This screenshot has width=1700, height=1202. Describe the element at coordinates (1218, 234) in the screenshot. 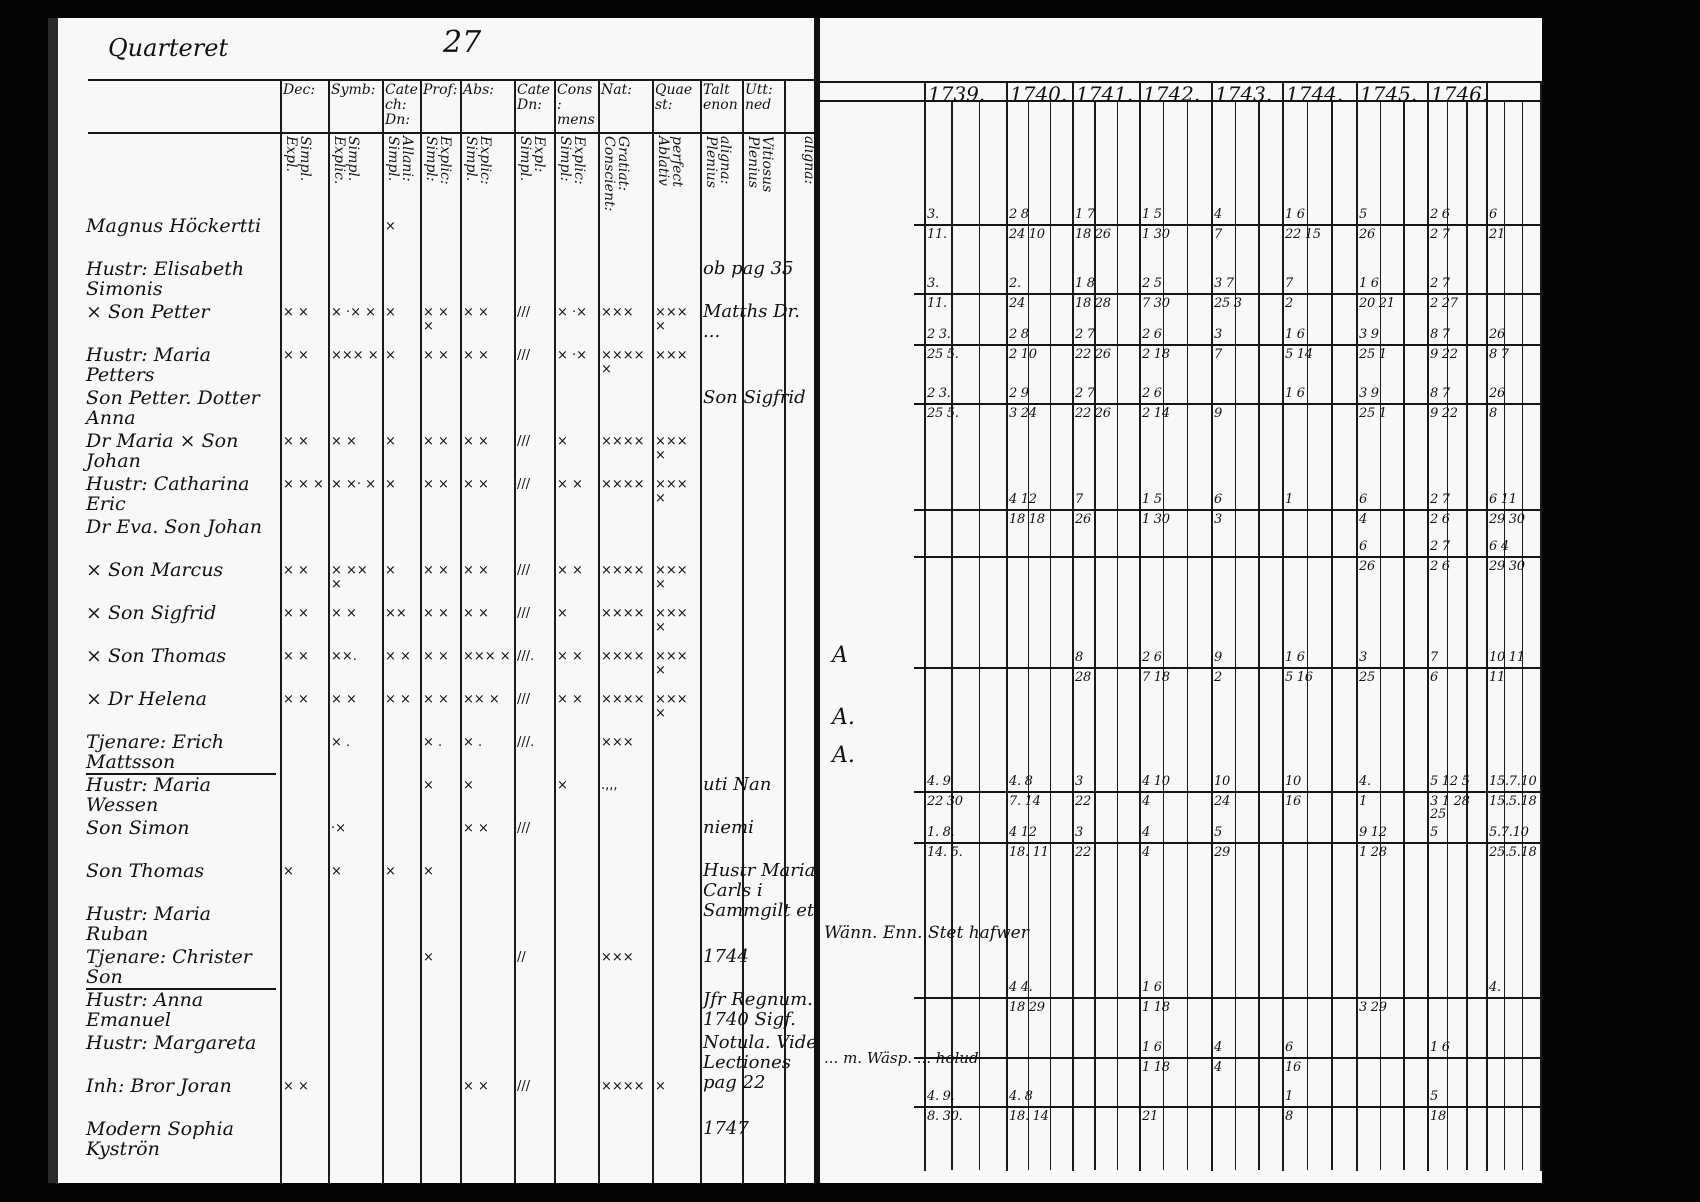

I see `score-bottom: 7` at that location.